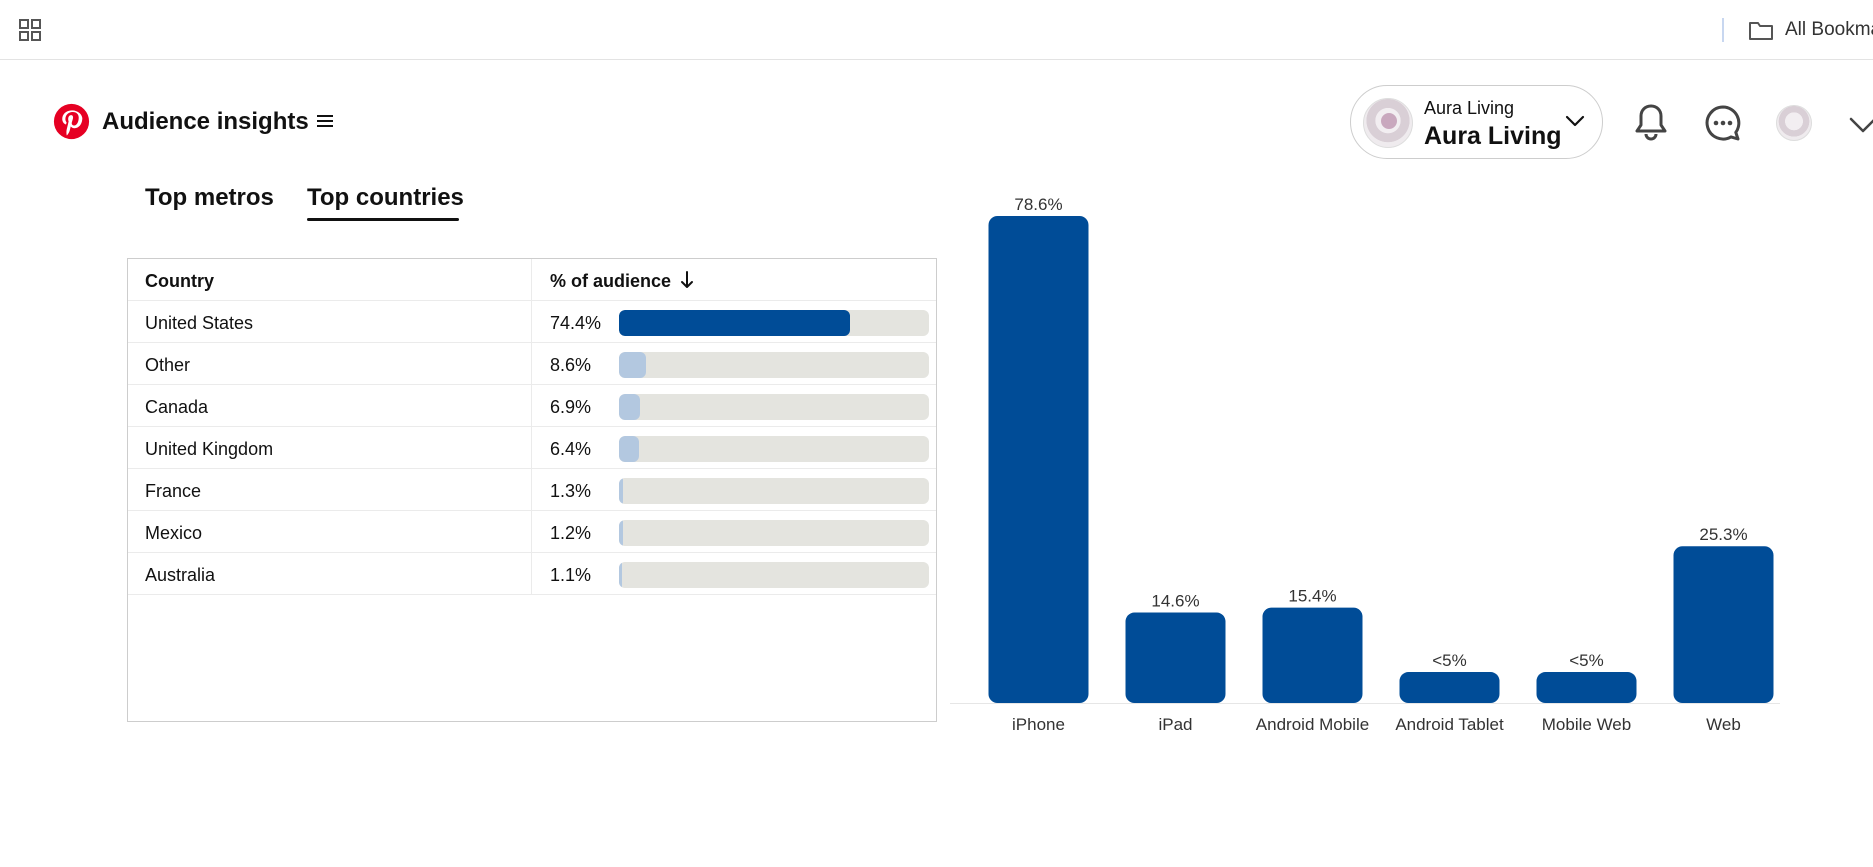 The width and height of the screenshot is (1873, 867). I want to click on chat-bubble-icon, so click(1723, 123).